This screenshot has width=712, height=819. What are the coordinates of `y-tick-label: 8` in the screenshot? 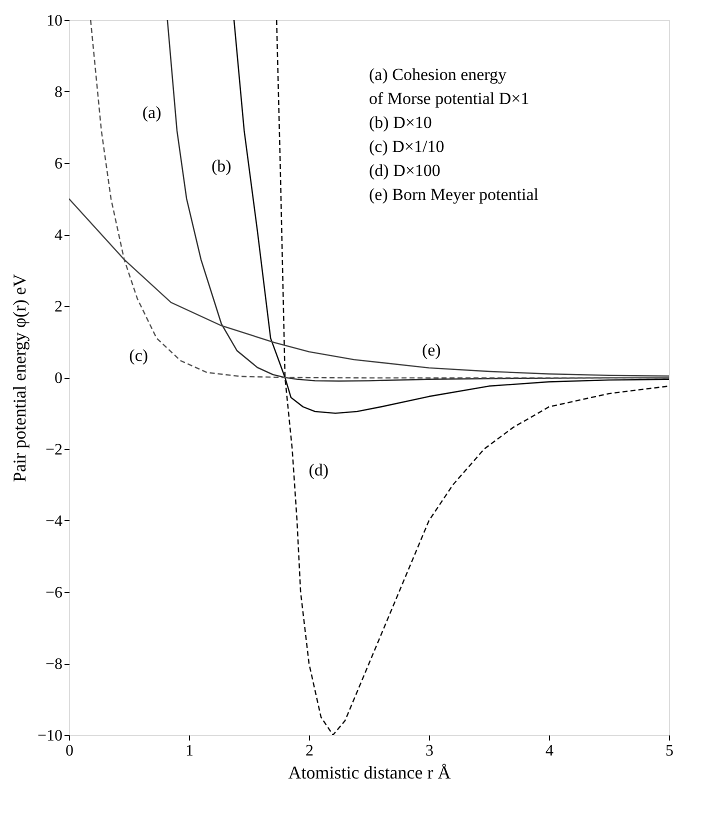 It's located at (58, 92).